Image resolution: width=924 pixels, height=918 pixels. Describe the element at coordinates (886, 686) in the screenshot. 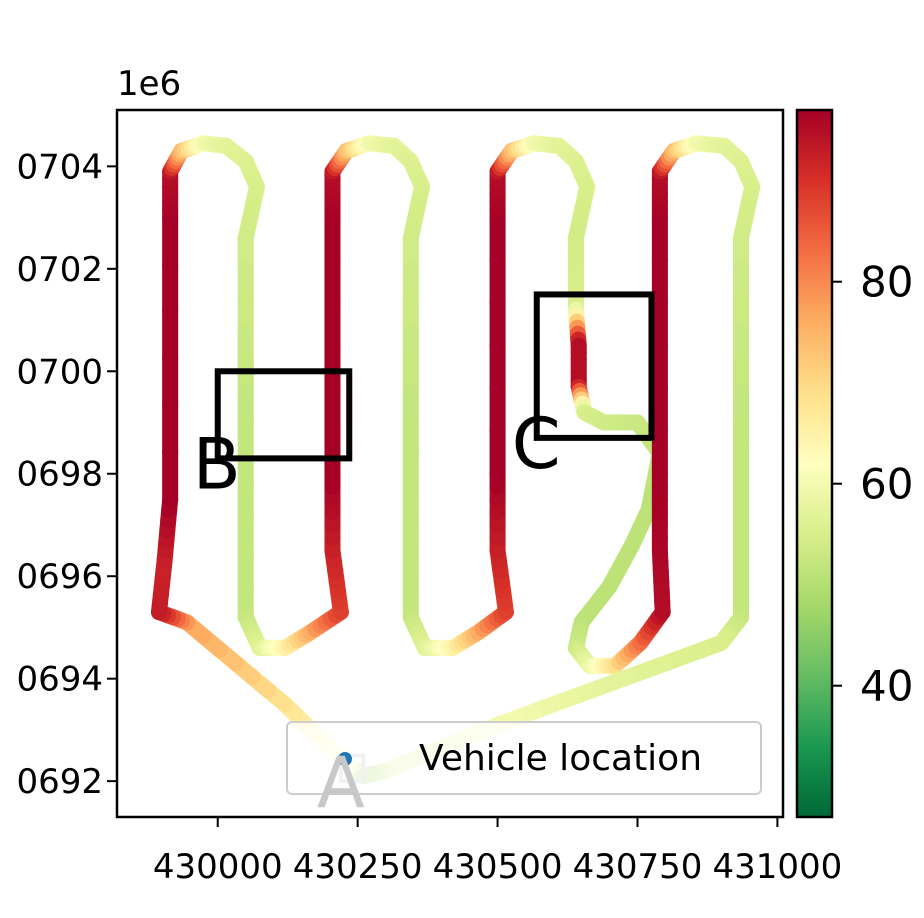

I see `colorbar-tick-label: 40` at that location.